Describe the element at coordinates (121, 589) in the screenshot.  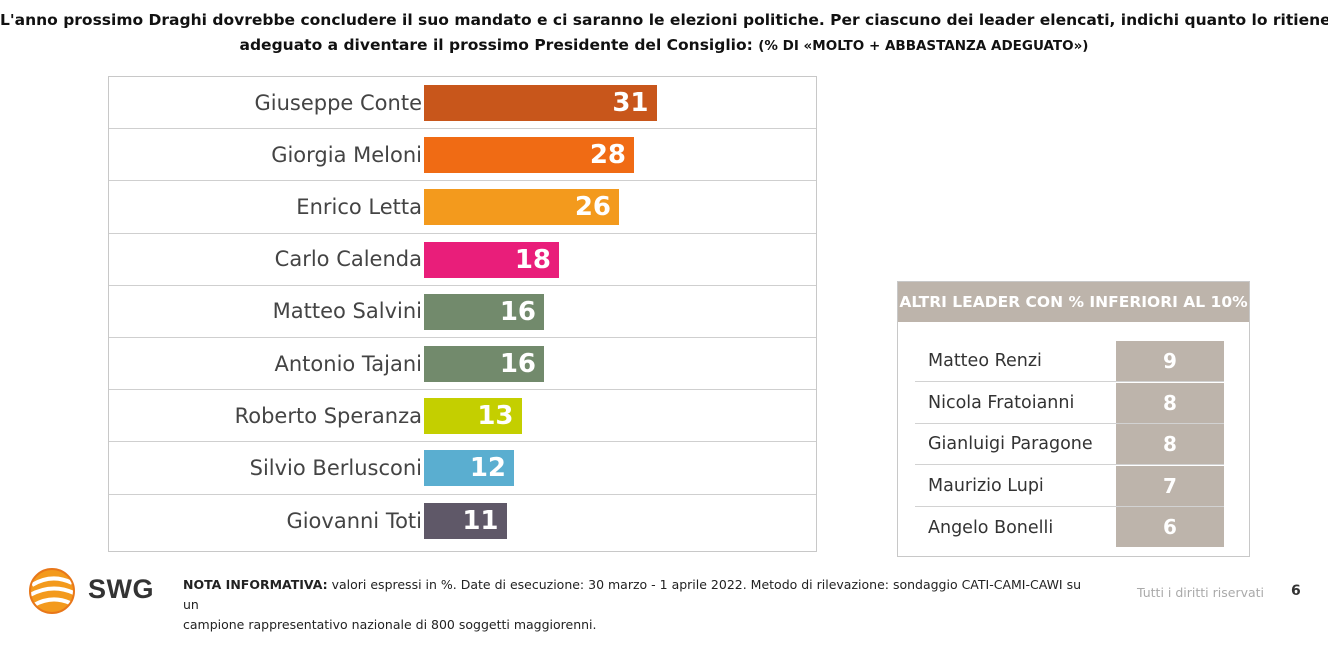
I see `swg-logo-text: SWG` at that location.